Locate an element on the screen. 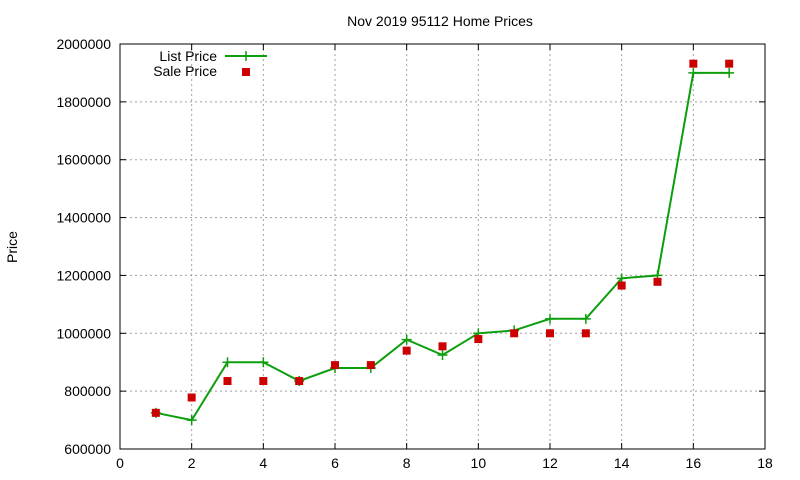  y-tick-label: 1000000 is located at coordinates (83, 333).